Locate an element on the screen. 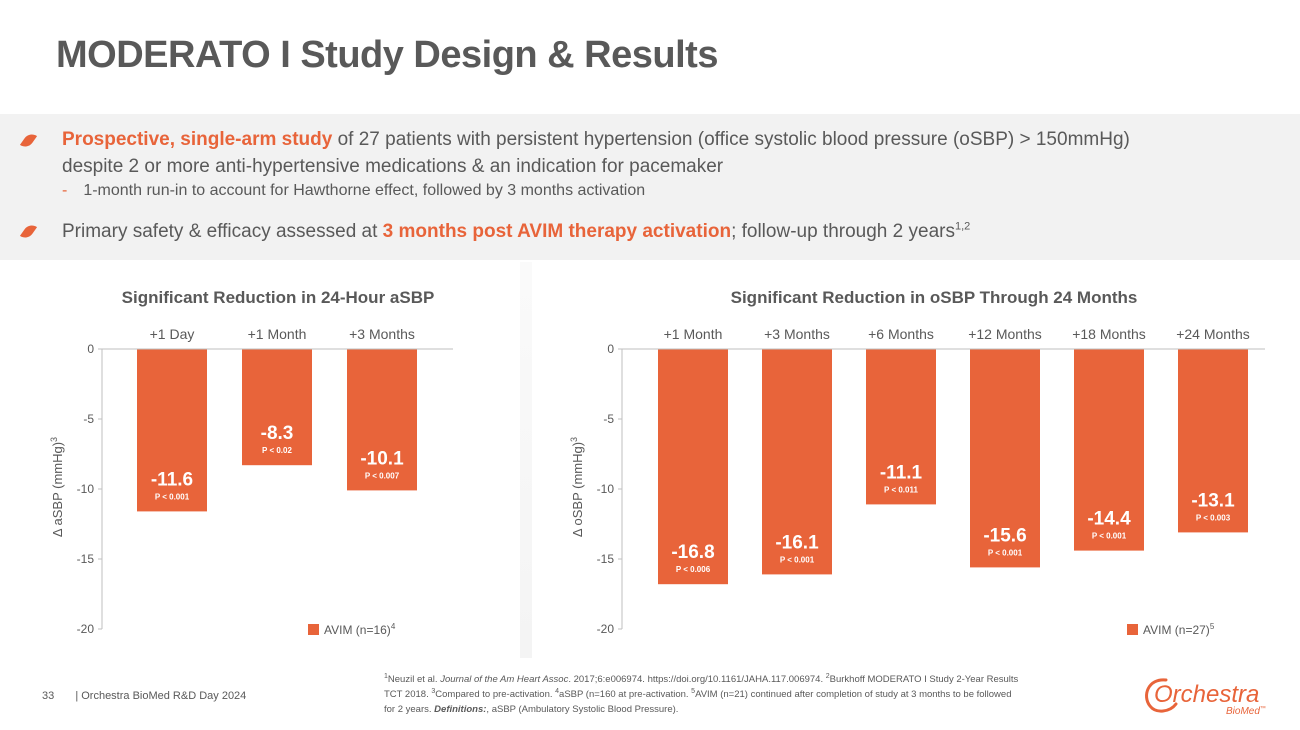  page-number: 33 is located at coordinates (48, 696).